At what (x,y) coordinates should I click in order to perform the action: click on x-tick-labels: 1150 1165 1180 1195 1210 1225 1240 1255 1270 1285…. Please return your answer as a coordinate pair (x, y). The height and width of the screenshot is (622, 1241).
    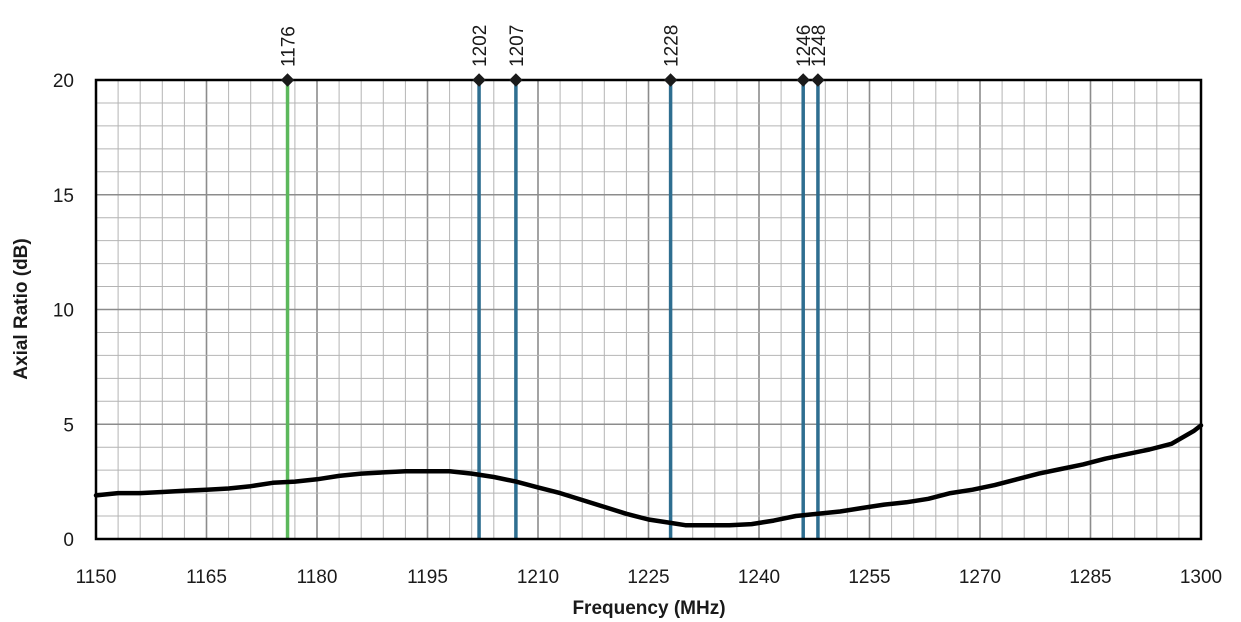
    Looking at the image, I should click on (649, 577).